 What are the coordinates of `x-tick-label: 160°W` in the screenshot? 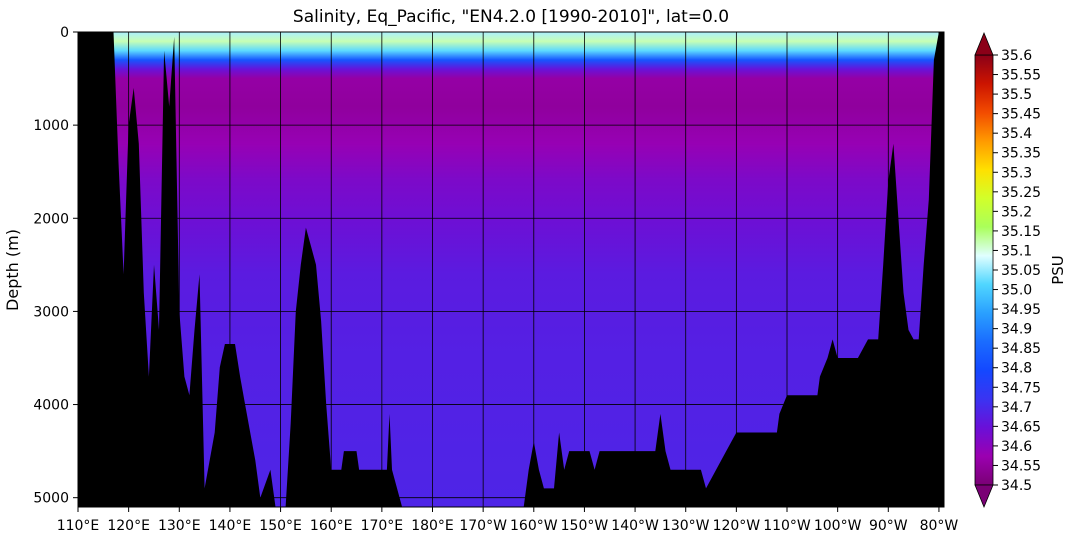 It's located at (534, 526).